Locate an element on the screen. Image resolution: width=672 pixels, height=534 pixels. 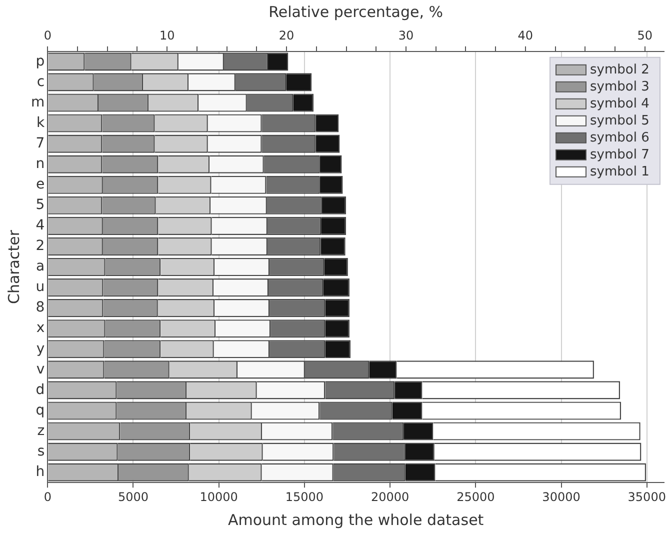
legend-label: symbol 6 is located at coordinates (620, 138).